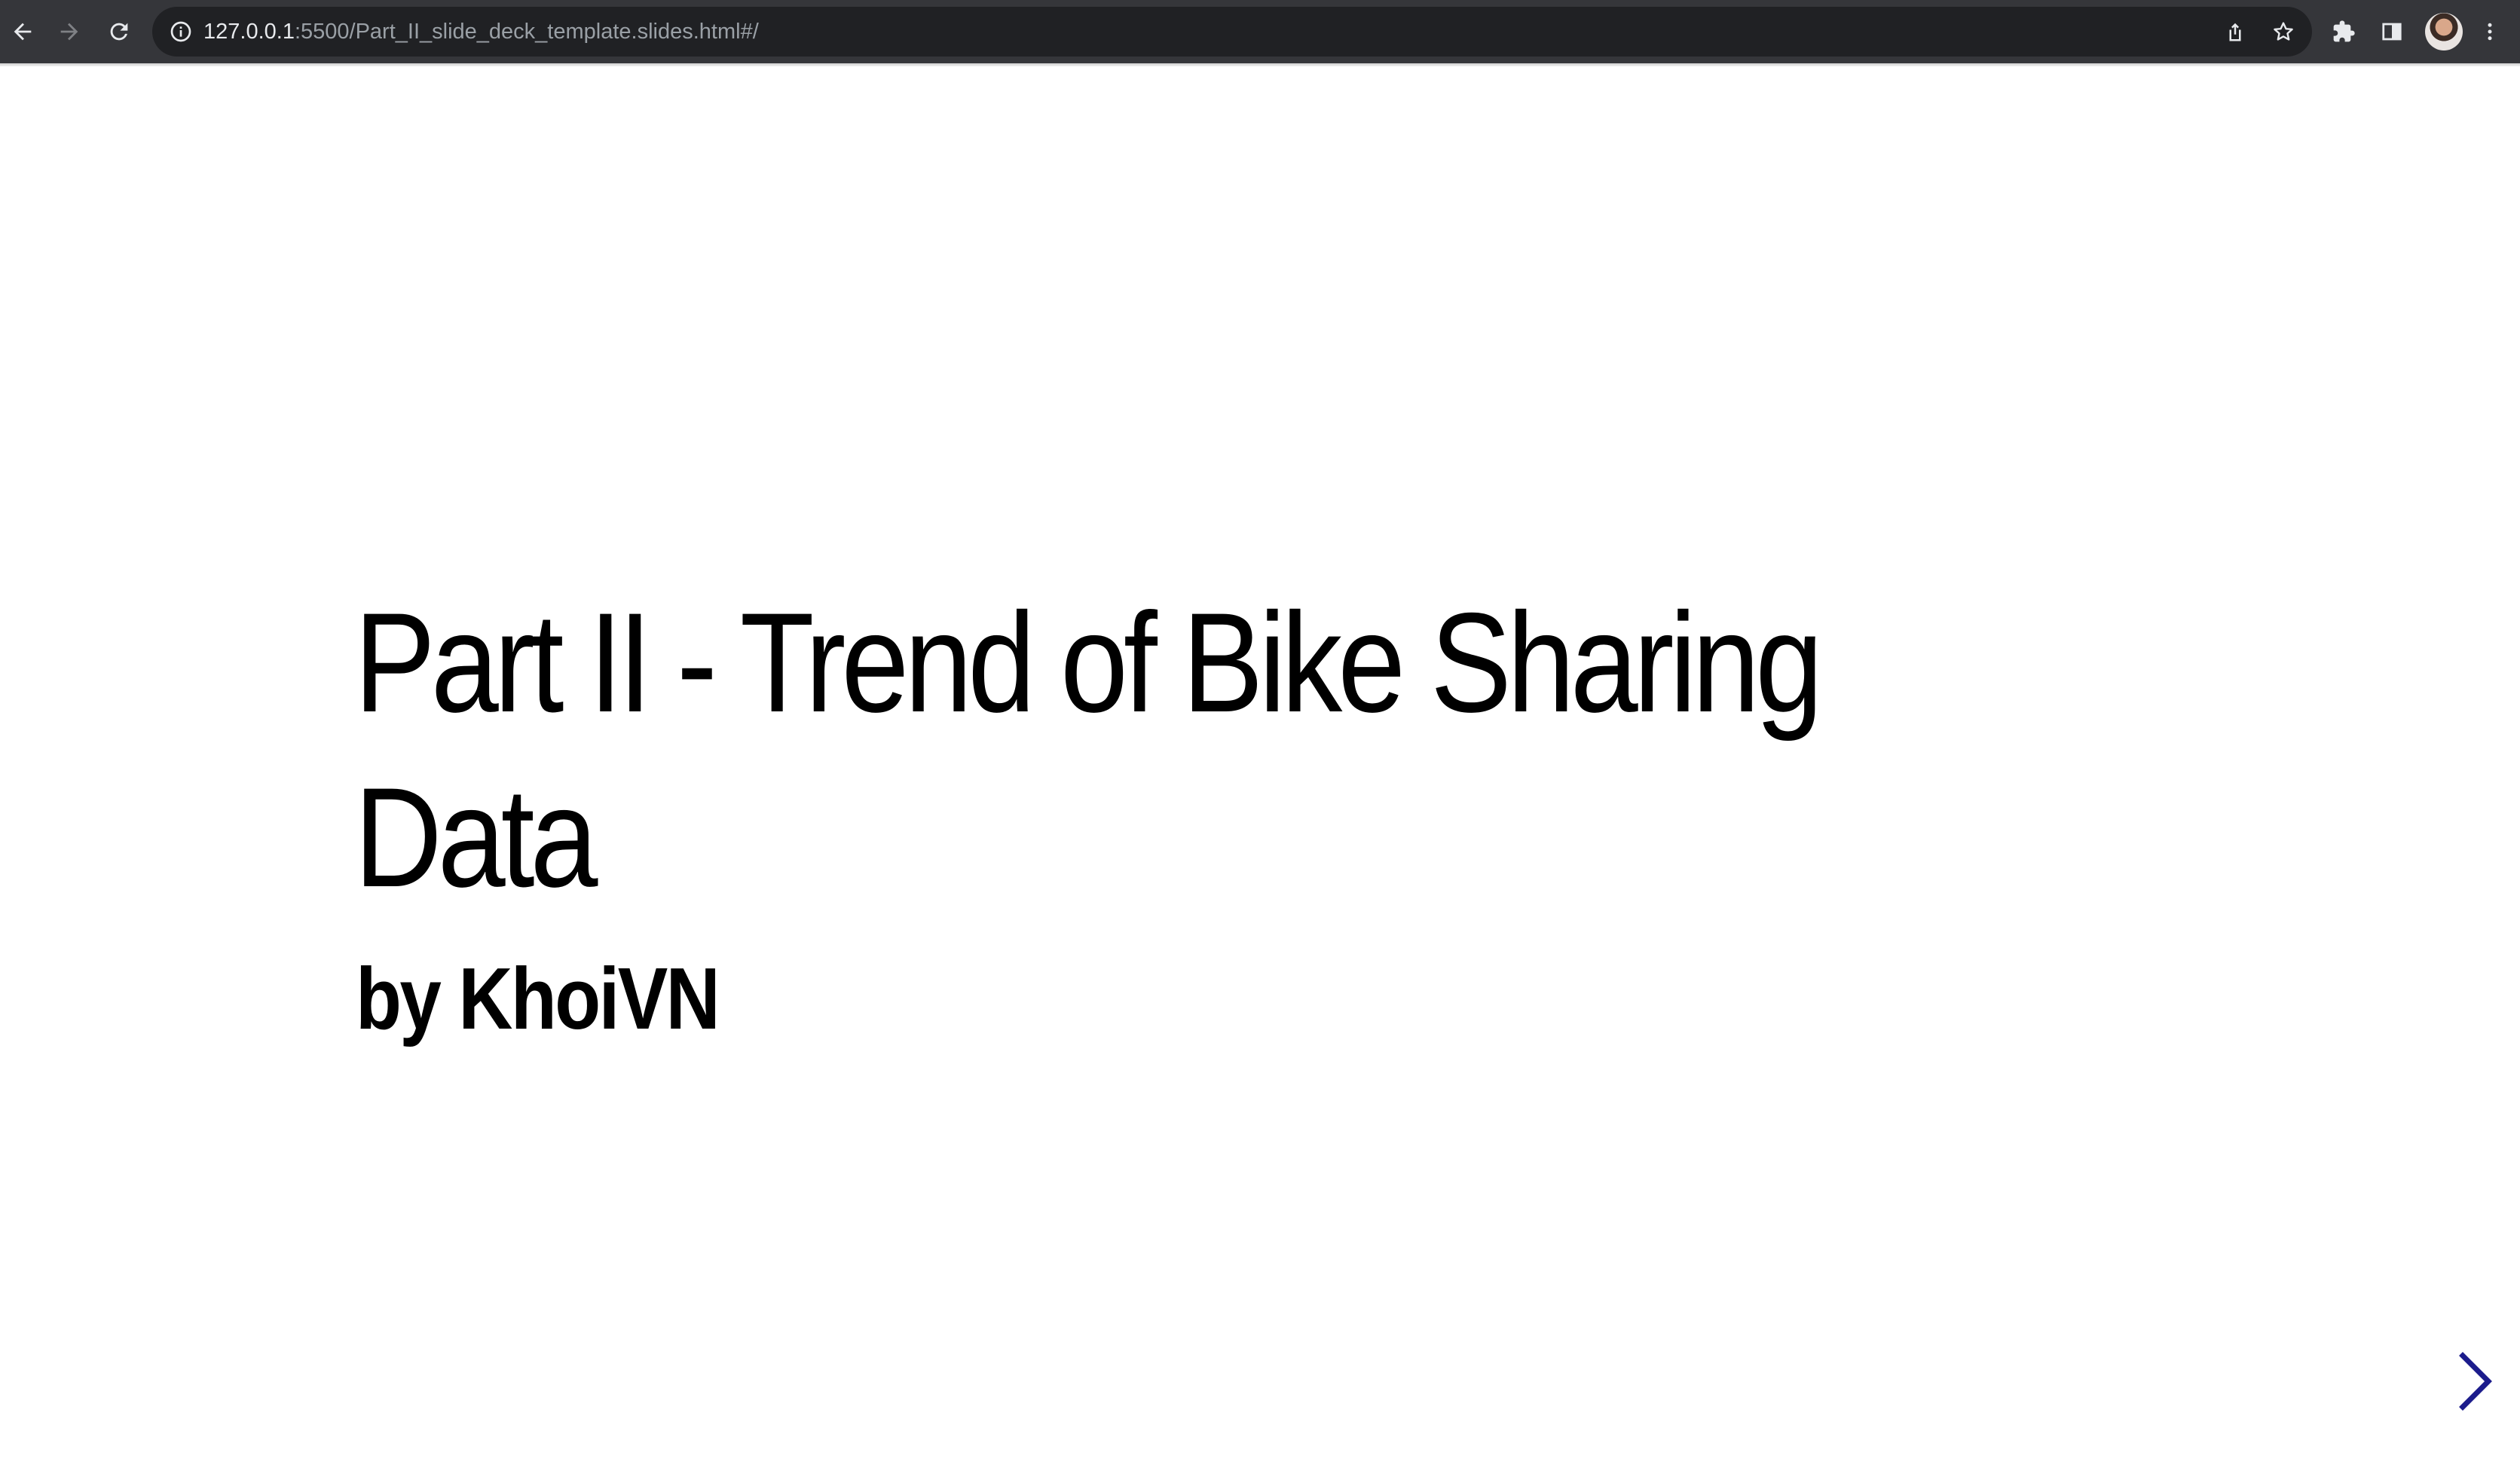  What do you see at coordinates (1088, 749) in the screenshot?
I see `slide-title: Part II - Trend of Bike Sharing Data` at bounding box center [1088, 749].